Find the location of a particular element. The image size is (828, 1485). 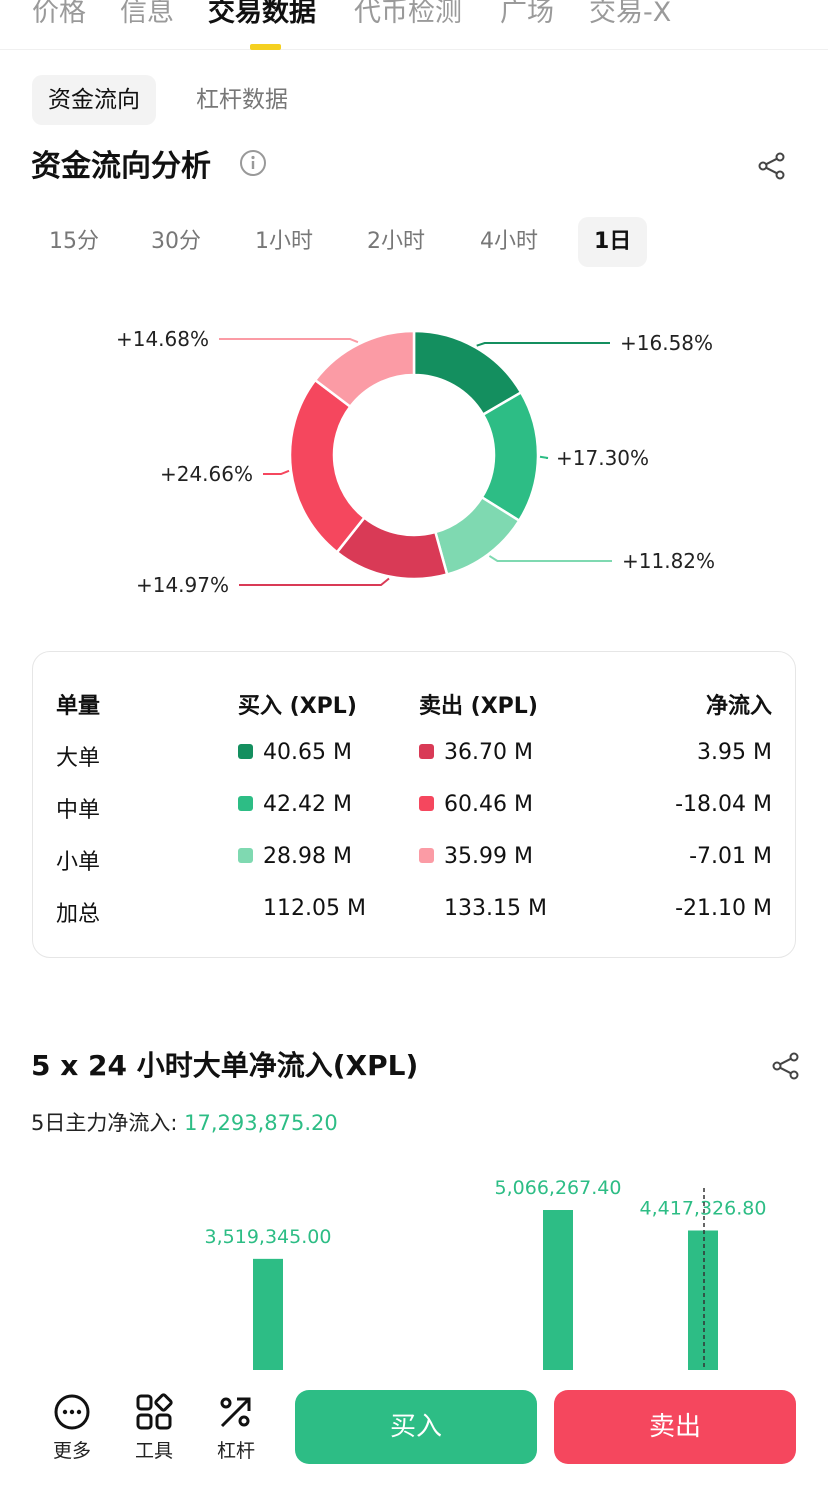

header-buy: 买入 (XPL) is located at coordinates (297, 706).